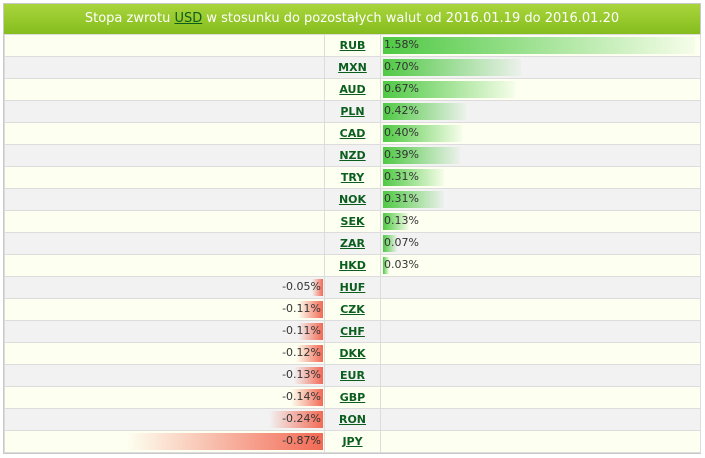 Image resolution: width=705 pixels, height=458 pixels. I want to click on table-row: HKD 0.03%, so click(352, 265).